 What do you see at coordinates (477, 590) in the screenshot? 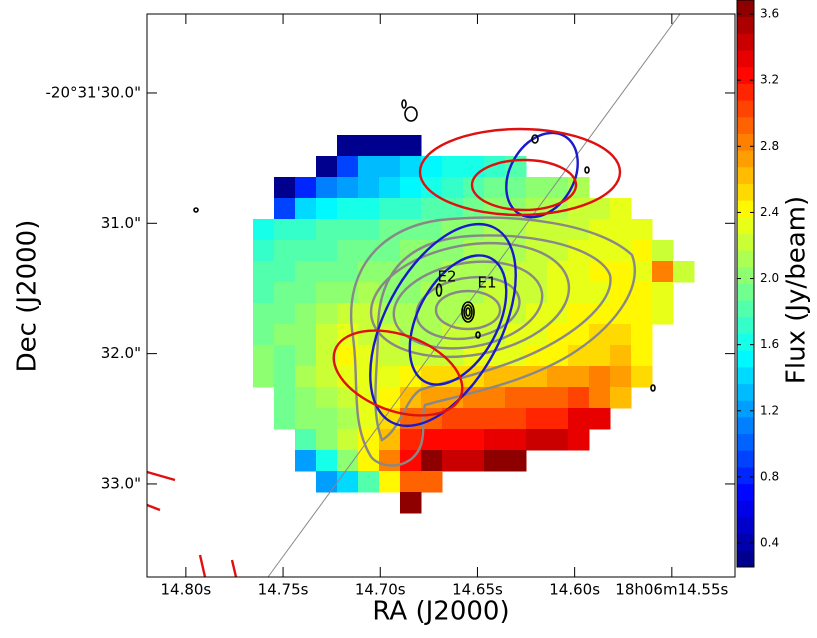
I see `x-tick-label: 14.65s` at bounding box center [477, 590].